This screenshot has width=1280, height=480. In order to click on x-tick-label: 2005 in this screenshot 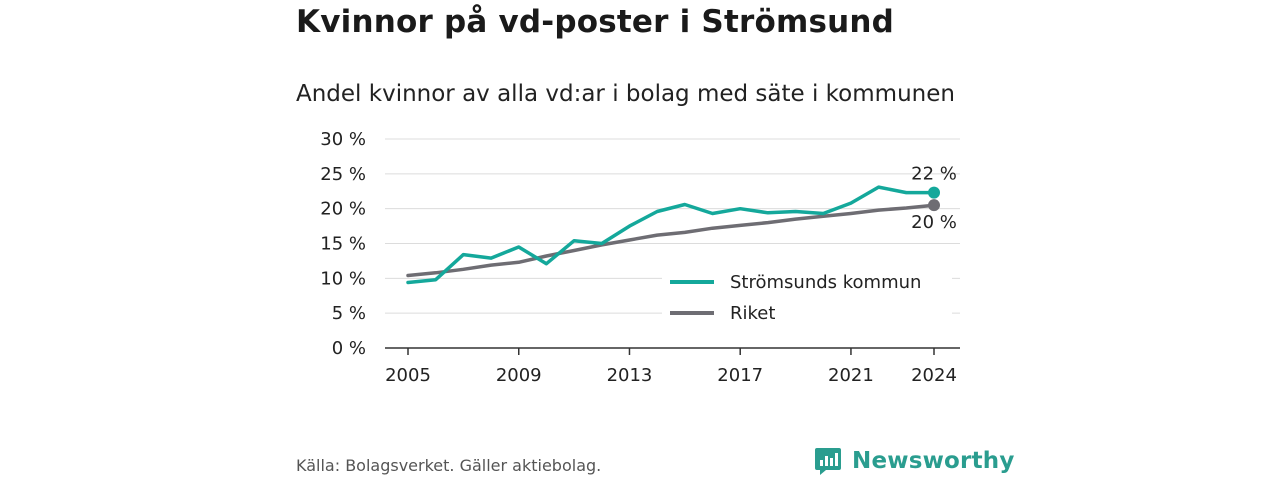, I will do `click(408, 375)`.